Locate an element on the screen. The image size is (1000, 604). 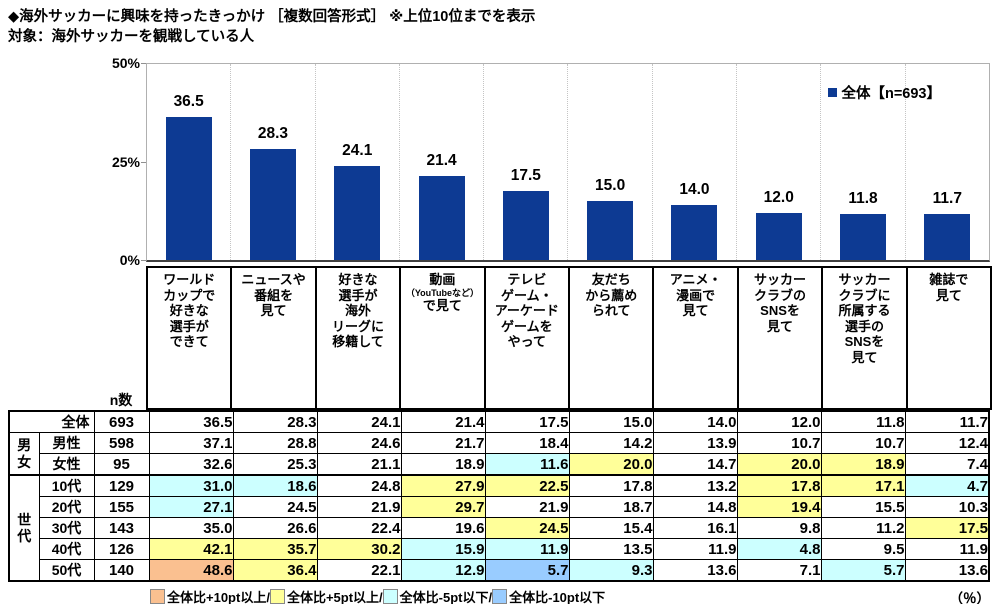
row-n-value: 143 is located at coordinates (121, 528).